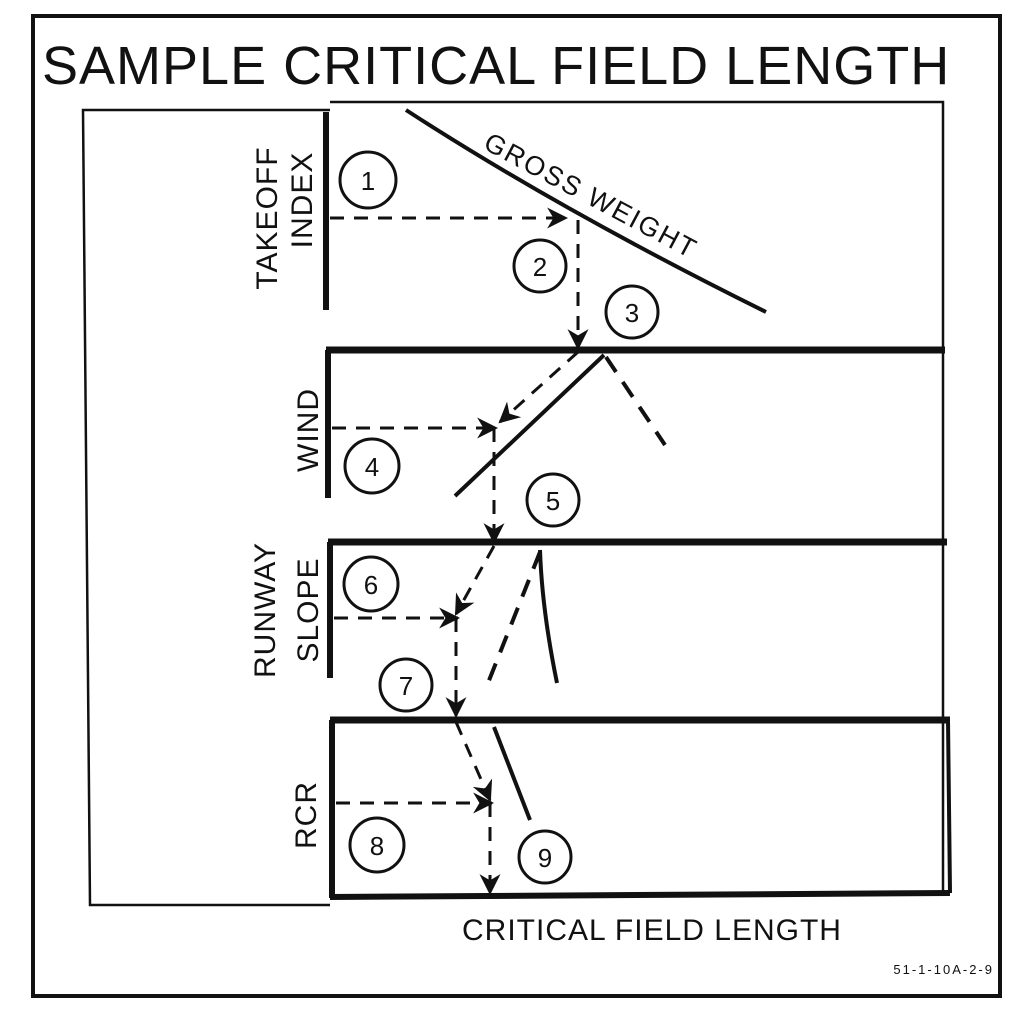  I want to click on gross-weight-curve, so click(585, 211).